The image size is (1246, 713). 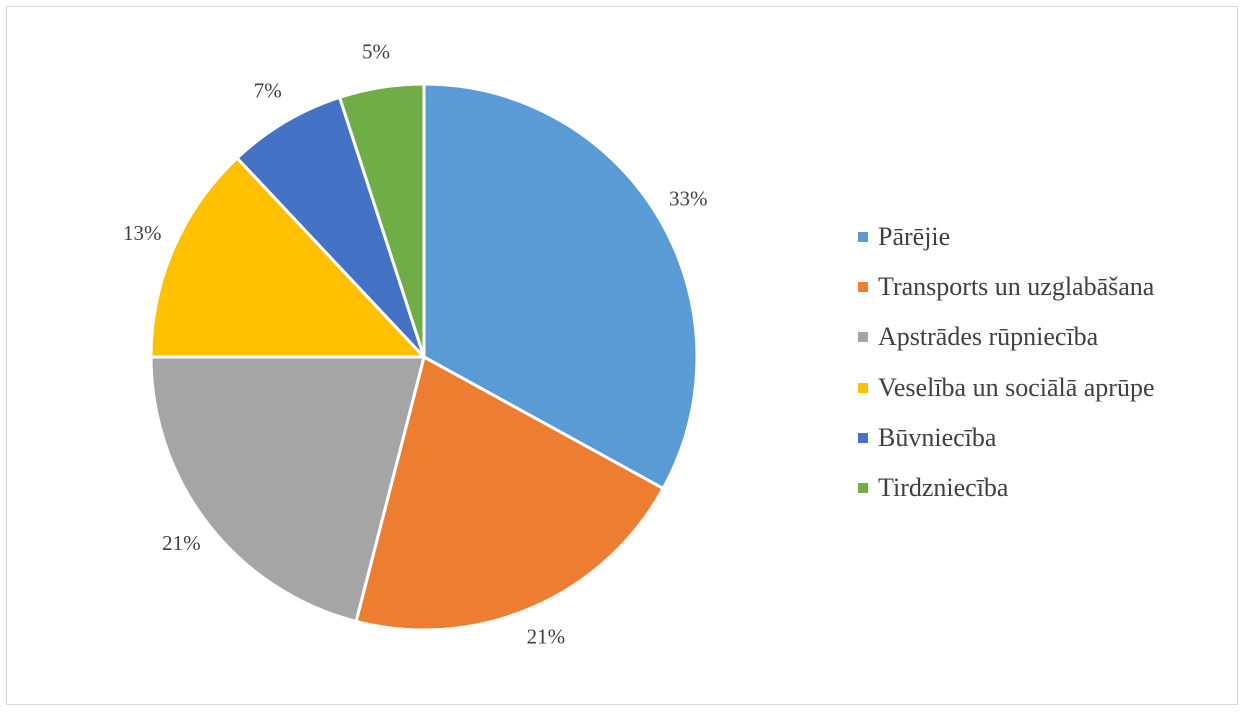 I want to click on legend-item-parejie: Pārējie, so click(x=1006, y=237).